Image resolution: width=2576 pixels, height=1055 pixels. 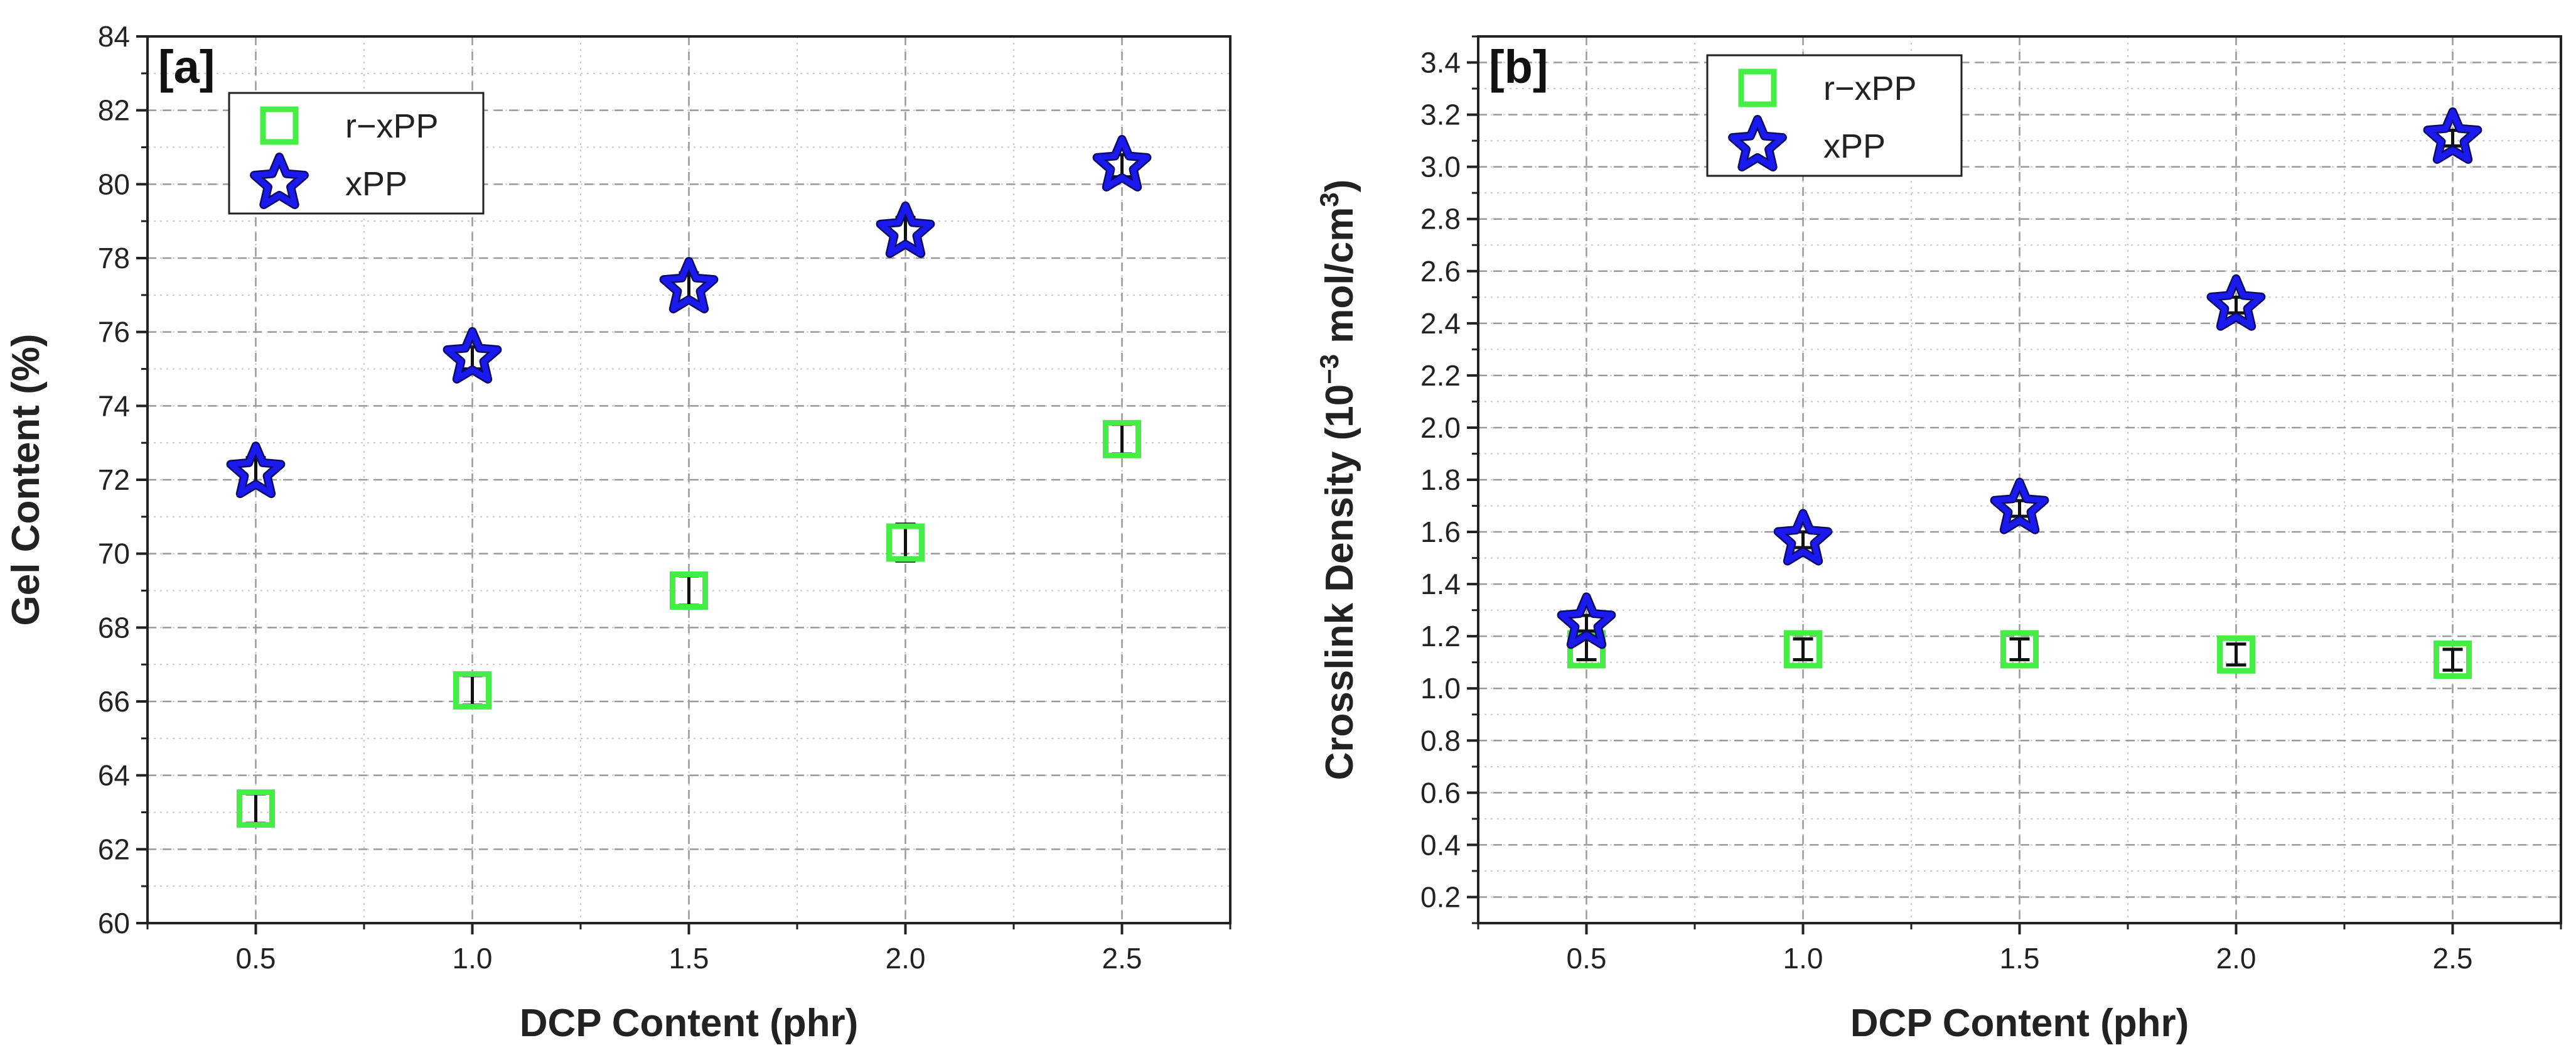 I want to click on y-tick-label: 3.0, so click(x=1440, y=167).